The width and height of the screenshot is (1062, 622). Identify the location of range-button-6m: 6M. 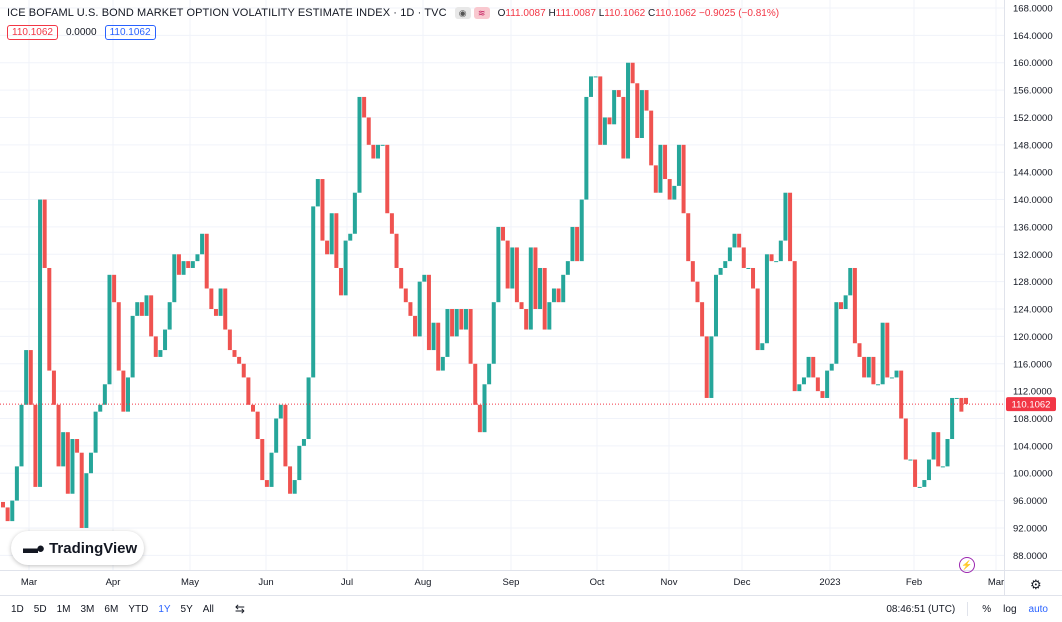
(111, 609).